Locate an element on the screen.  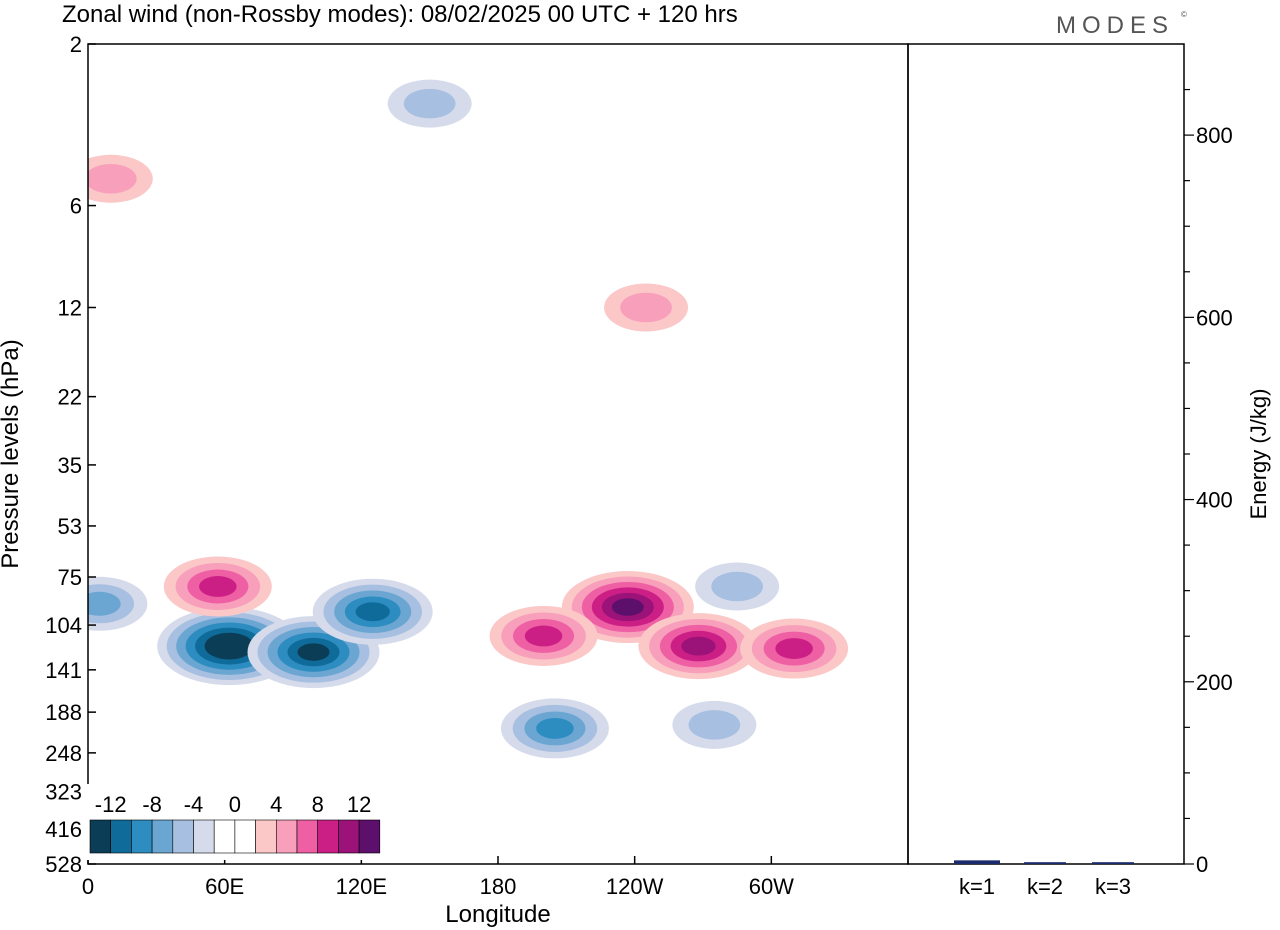
energy-bar-k=1 is located at coordinates (977, 862).